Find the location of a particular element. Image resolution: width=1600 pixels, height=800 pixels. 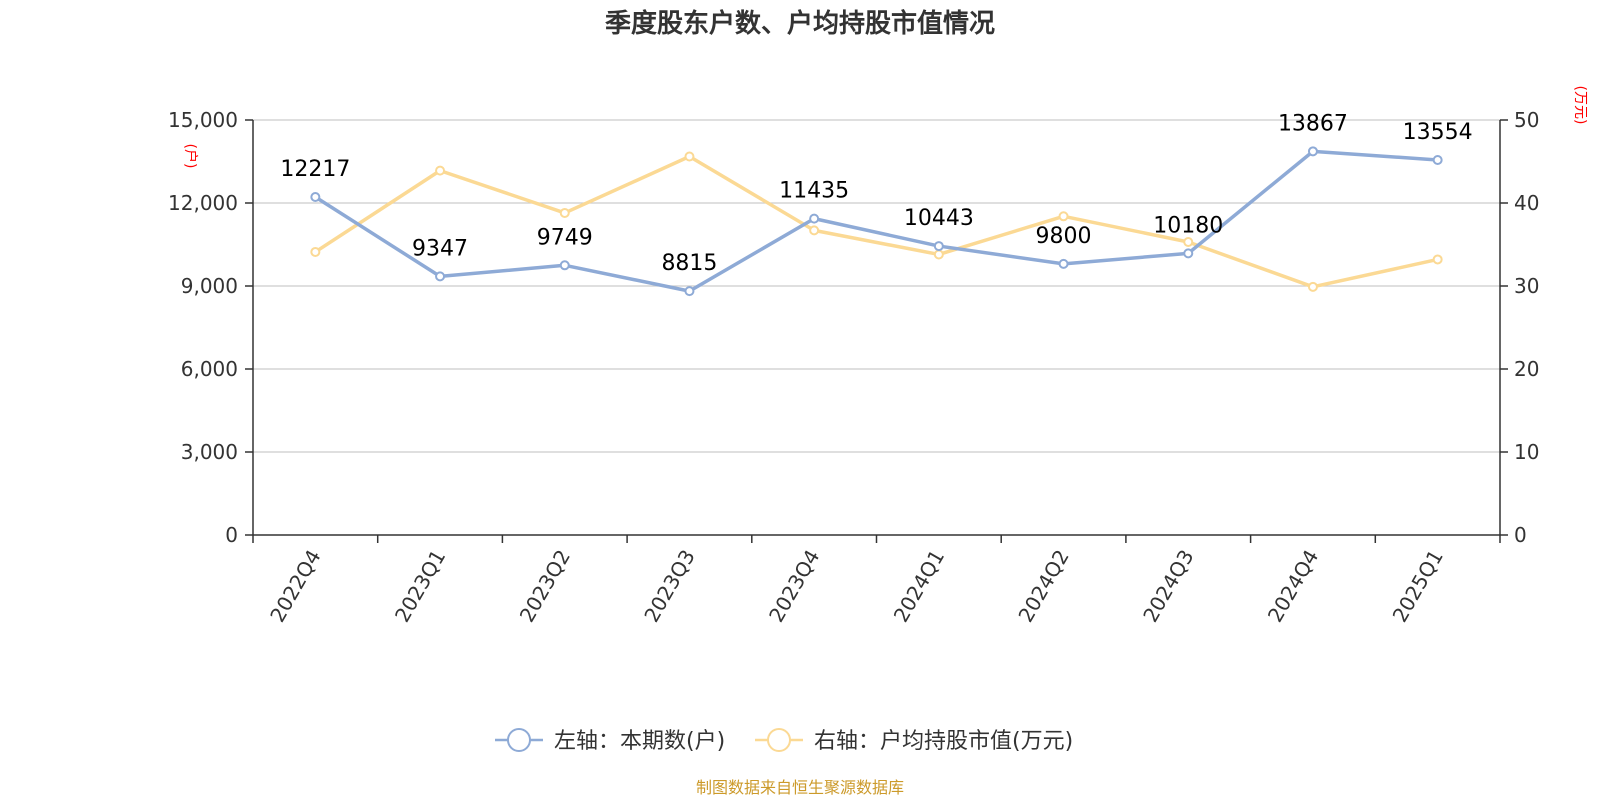

left-axis-tick-label: 12,000 is located at coordinates (203, 203).